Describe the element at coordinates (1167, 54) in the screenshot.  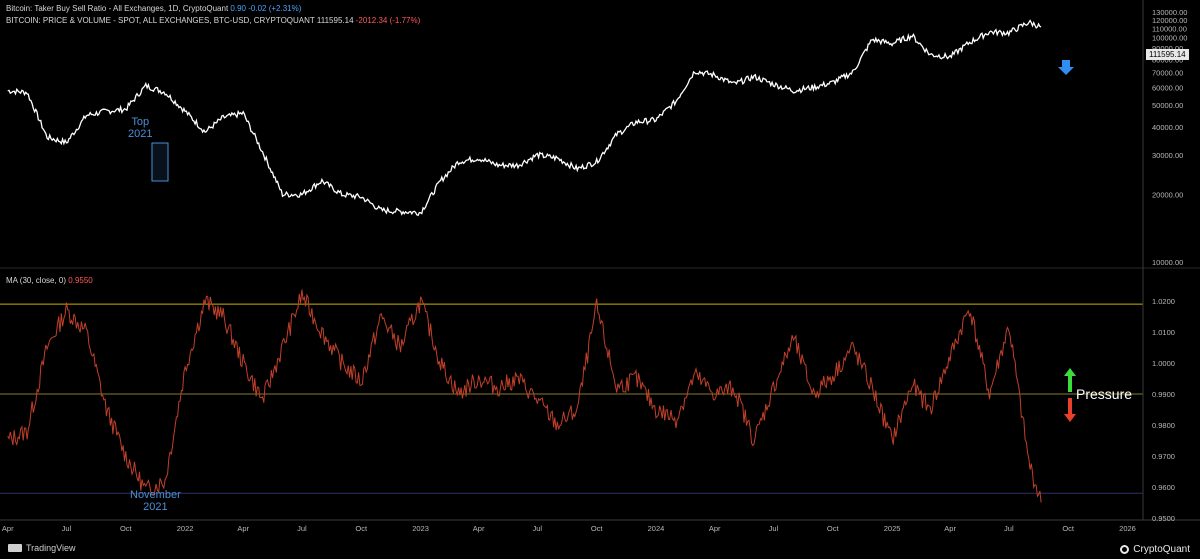
I see `last-price-tag: 111595.14` at that location.